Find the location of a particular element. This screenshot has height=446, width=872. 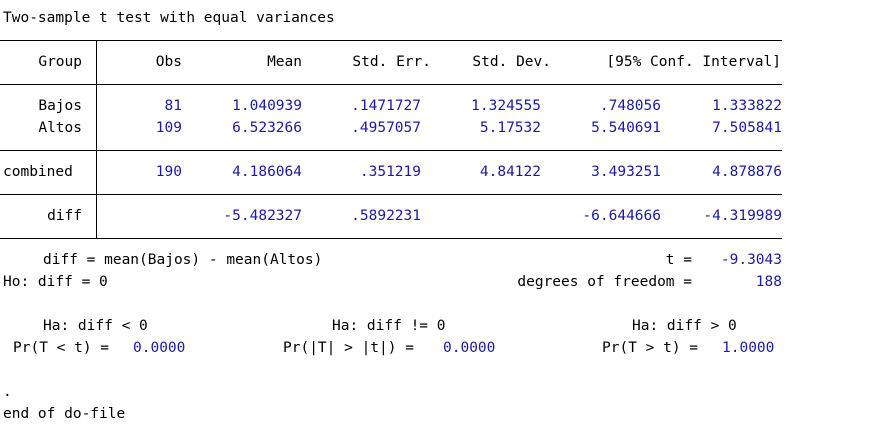

row-group: diff is located at coordinates (64, 216).